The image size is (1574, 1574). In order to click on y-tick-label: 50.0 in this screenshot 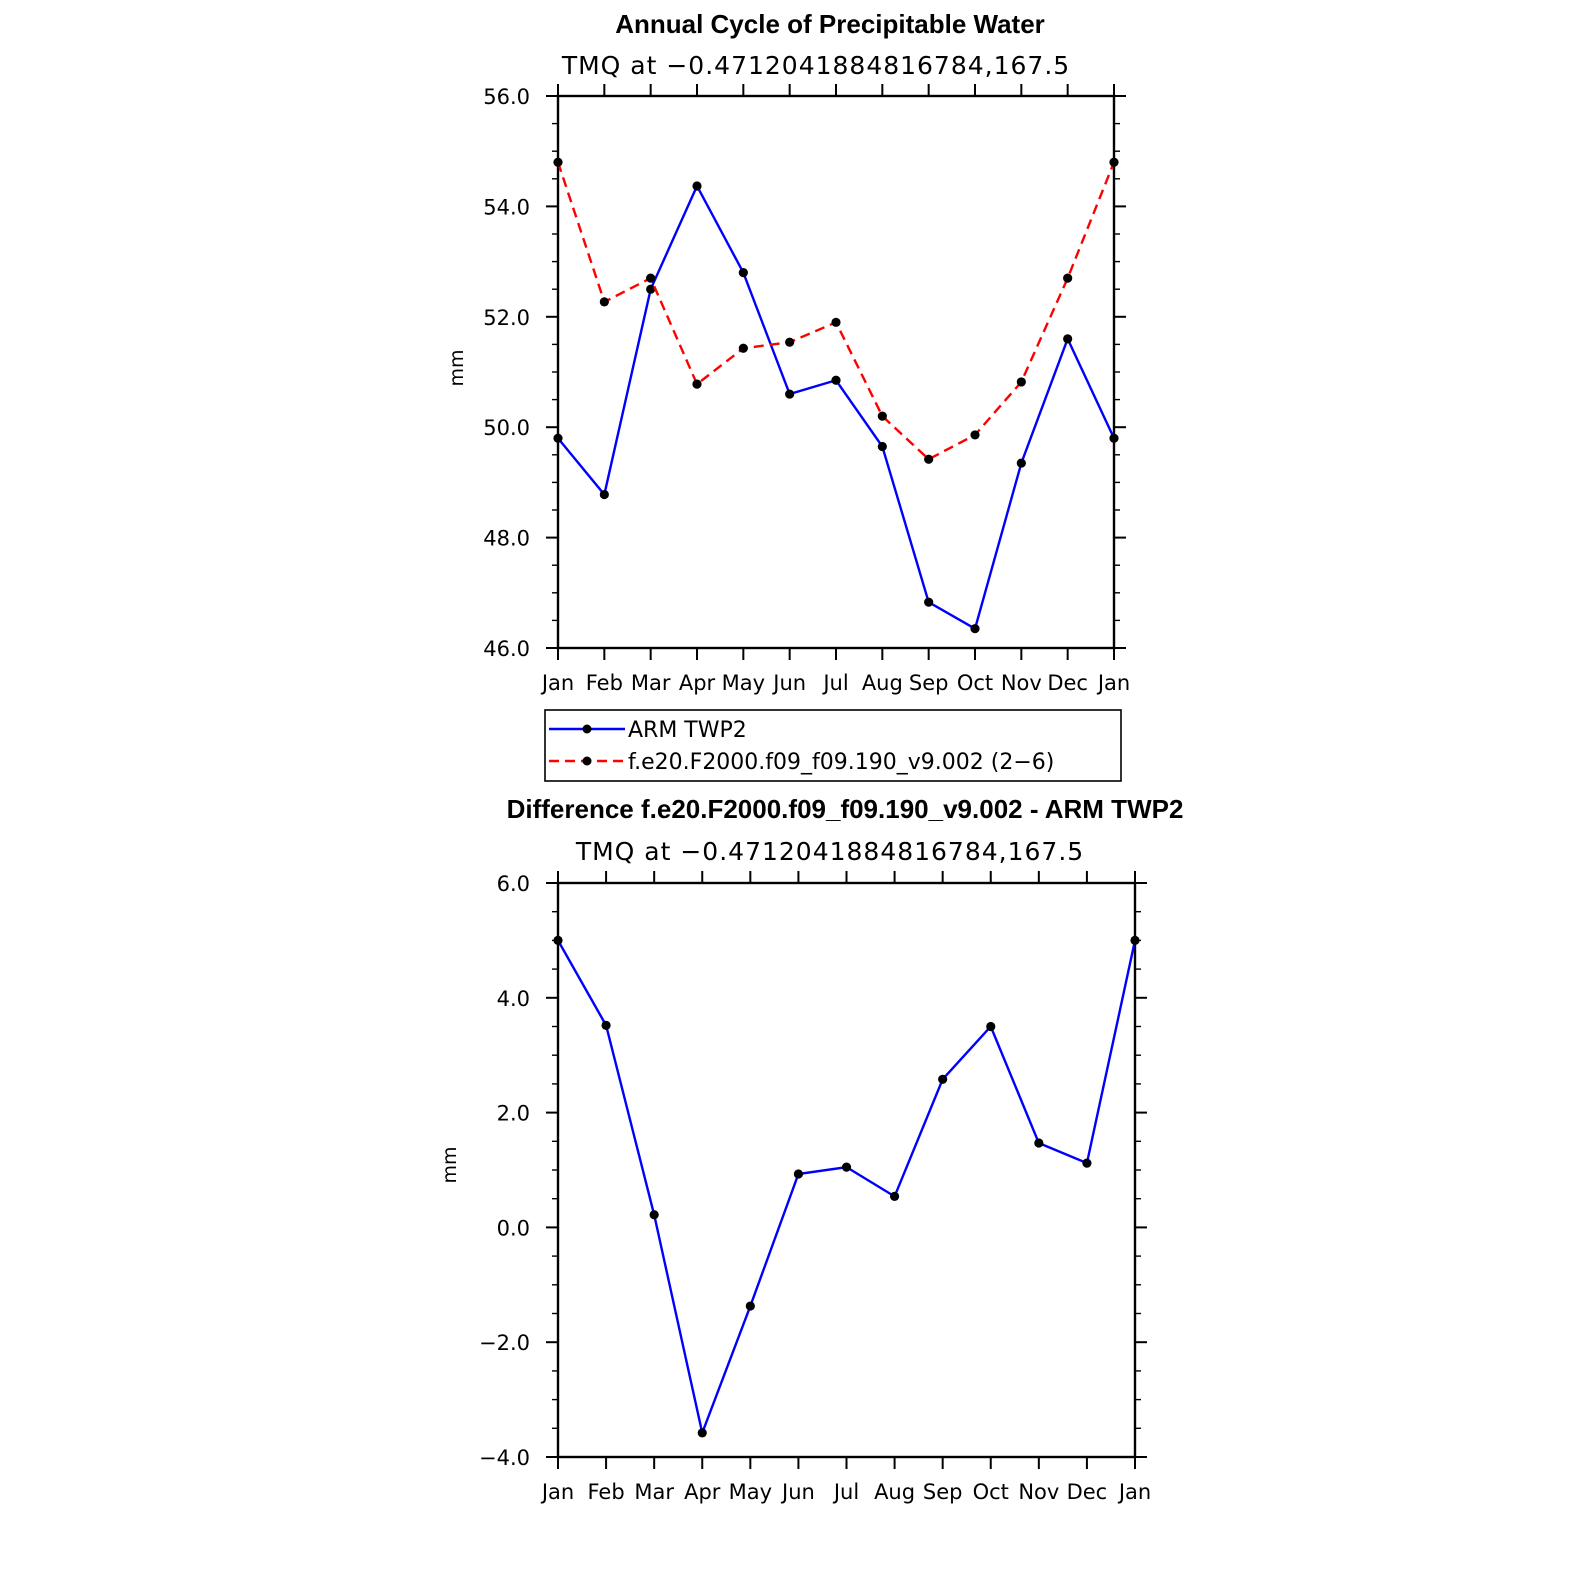, I will do `click(506, 428)`.